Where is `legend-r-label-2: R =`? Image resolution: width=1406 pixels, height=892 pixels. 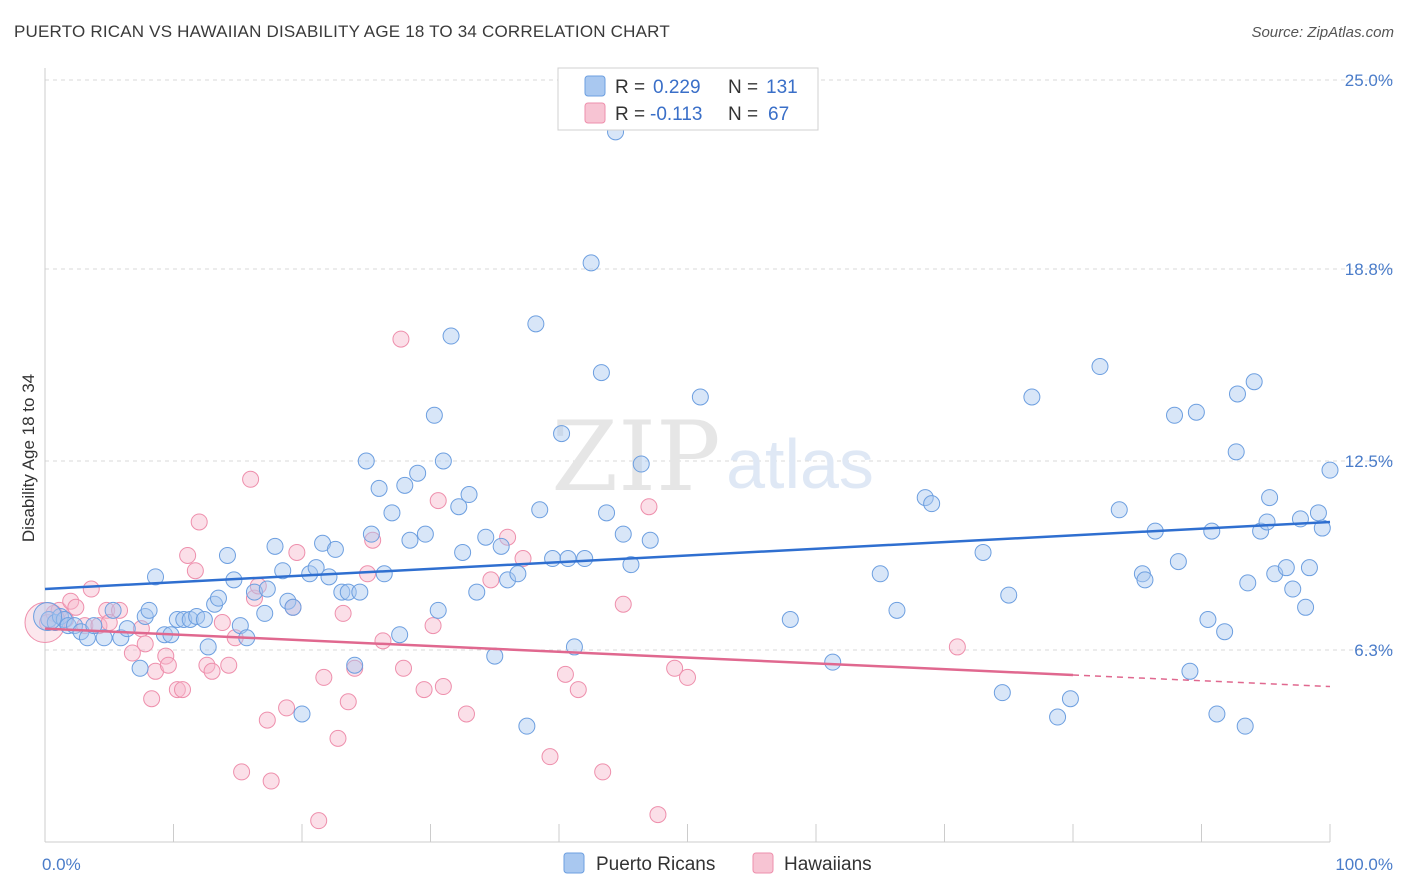 legend-r-label-2: R = is located at coordinates (630, 114).